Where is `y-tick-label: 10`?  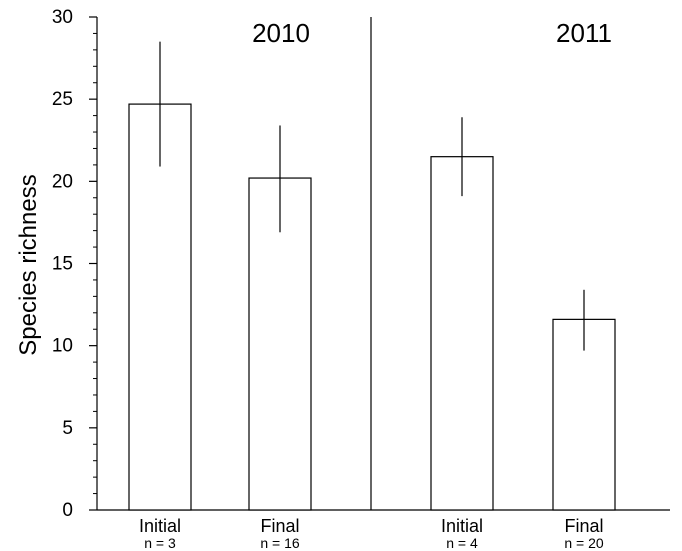
y-tick-label: 10 is located at coordinates (62, 346).